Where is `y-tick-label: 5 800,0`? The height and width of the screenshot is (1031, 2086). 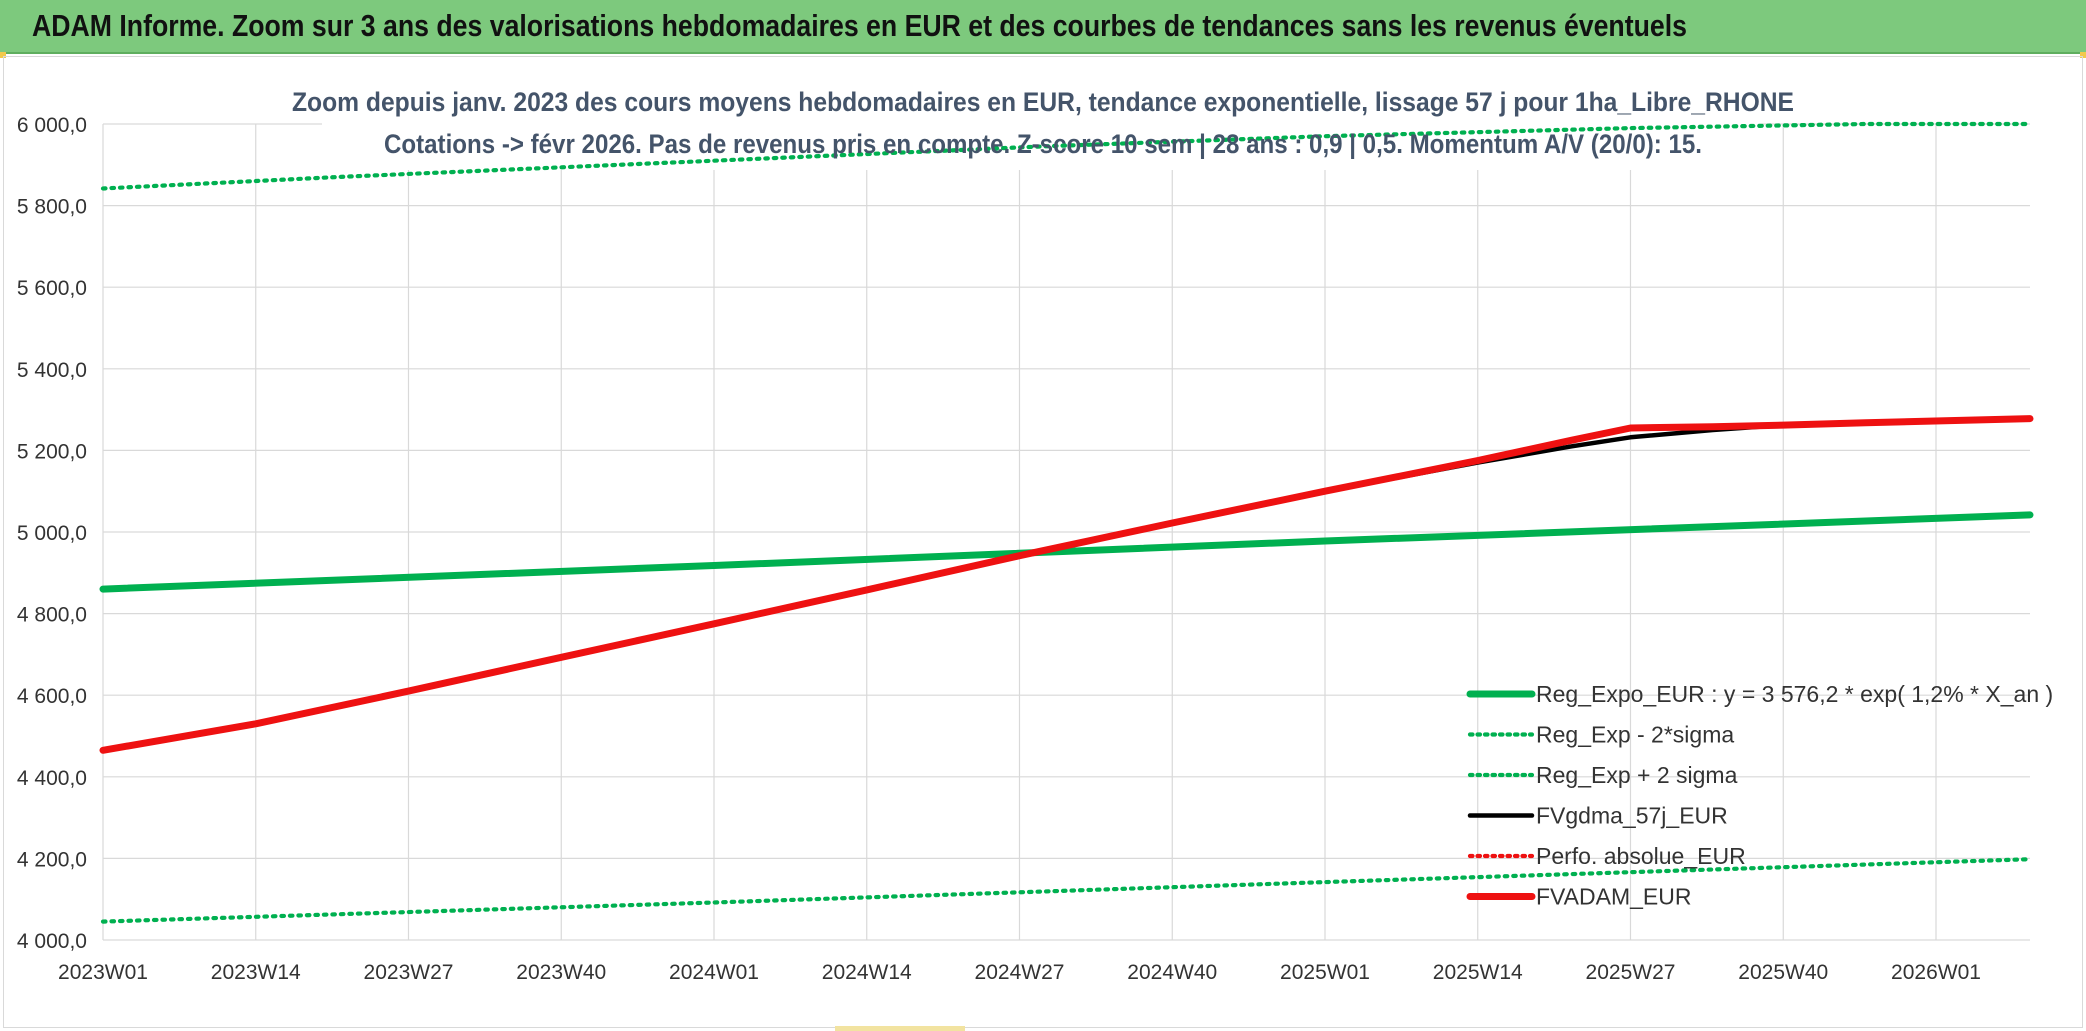 y-tick-label: 5 800,0 is located at coordinates (52, 207).